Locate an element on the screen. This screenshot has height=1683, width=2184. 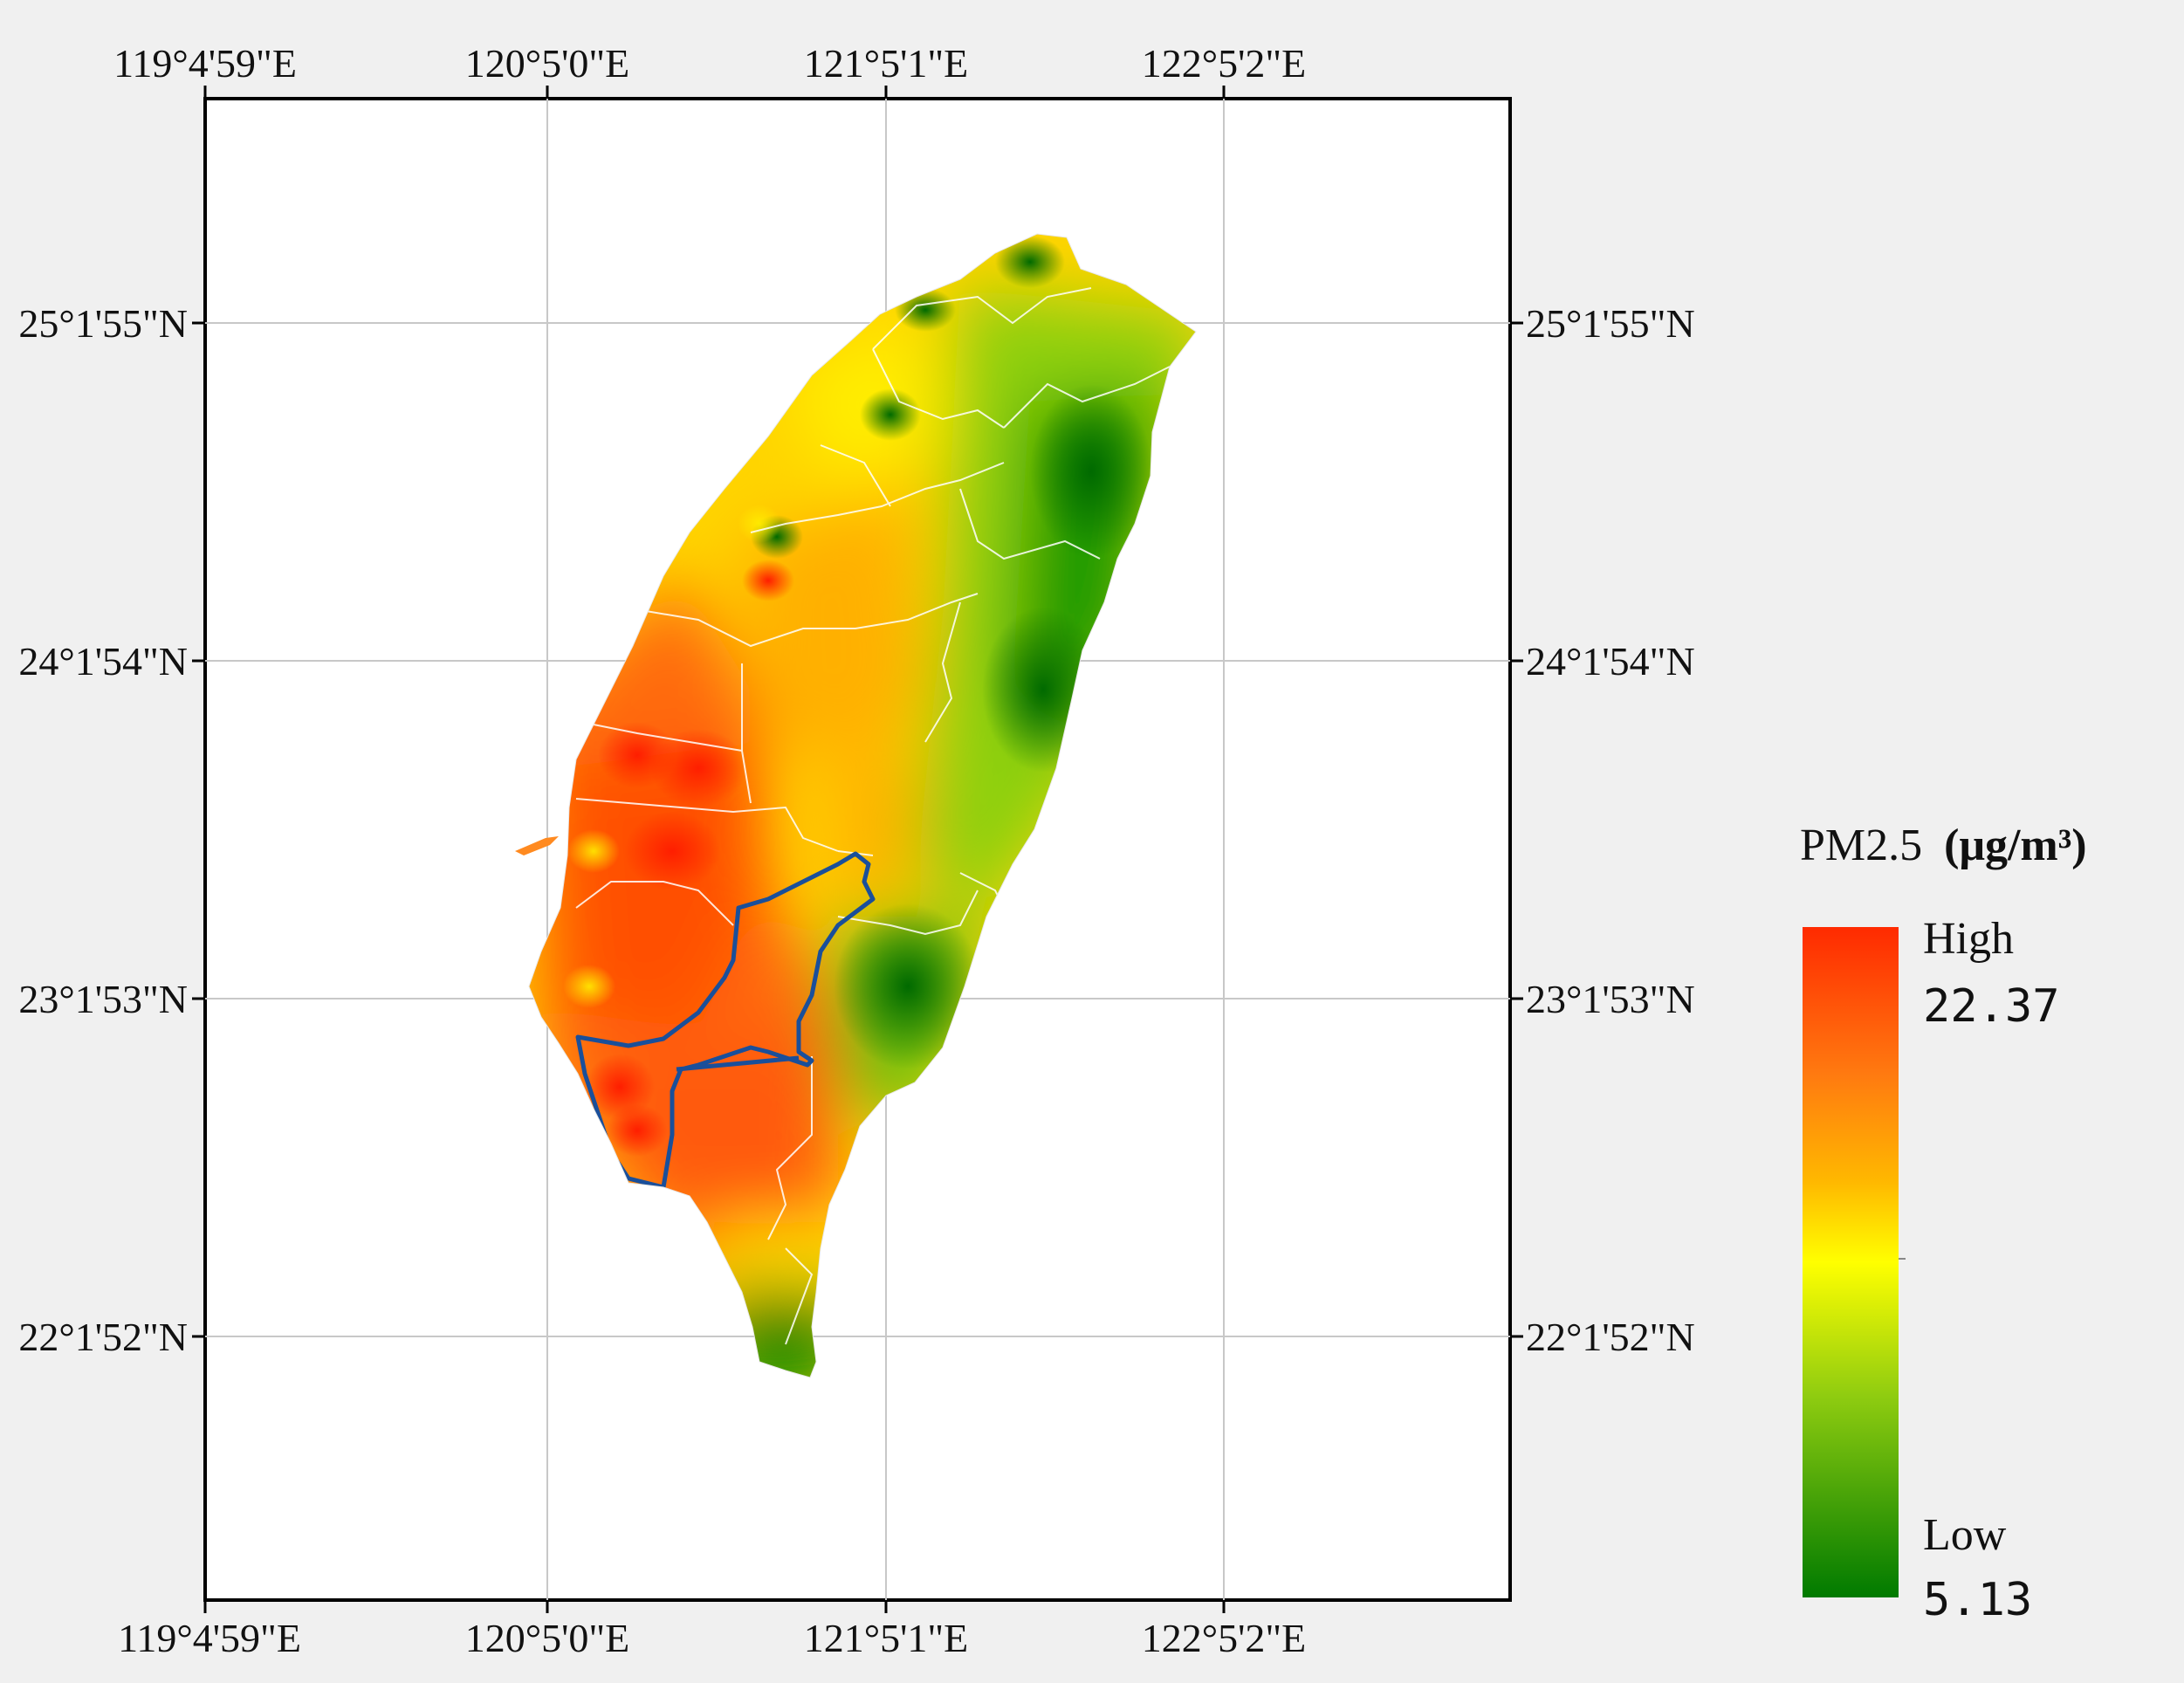
right-lat-label-4: 22°1'52"N is located at coordinates (1610, 1337).